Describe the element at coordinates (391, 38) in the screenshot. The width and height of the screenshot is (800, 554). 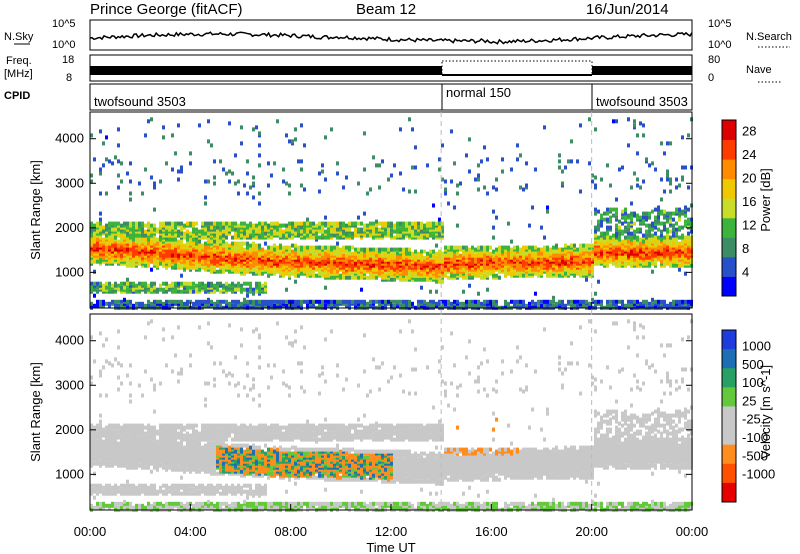
I see `nsky-trace` at that location.